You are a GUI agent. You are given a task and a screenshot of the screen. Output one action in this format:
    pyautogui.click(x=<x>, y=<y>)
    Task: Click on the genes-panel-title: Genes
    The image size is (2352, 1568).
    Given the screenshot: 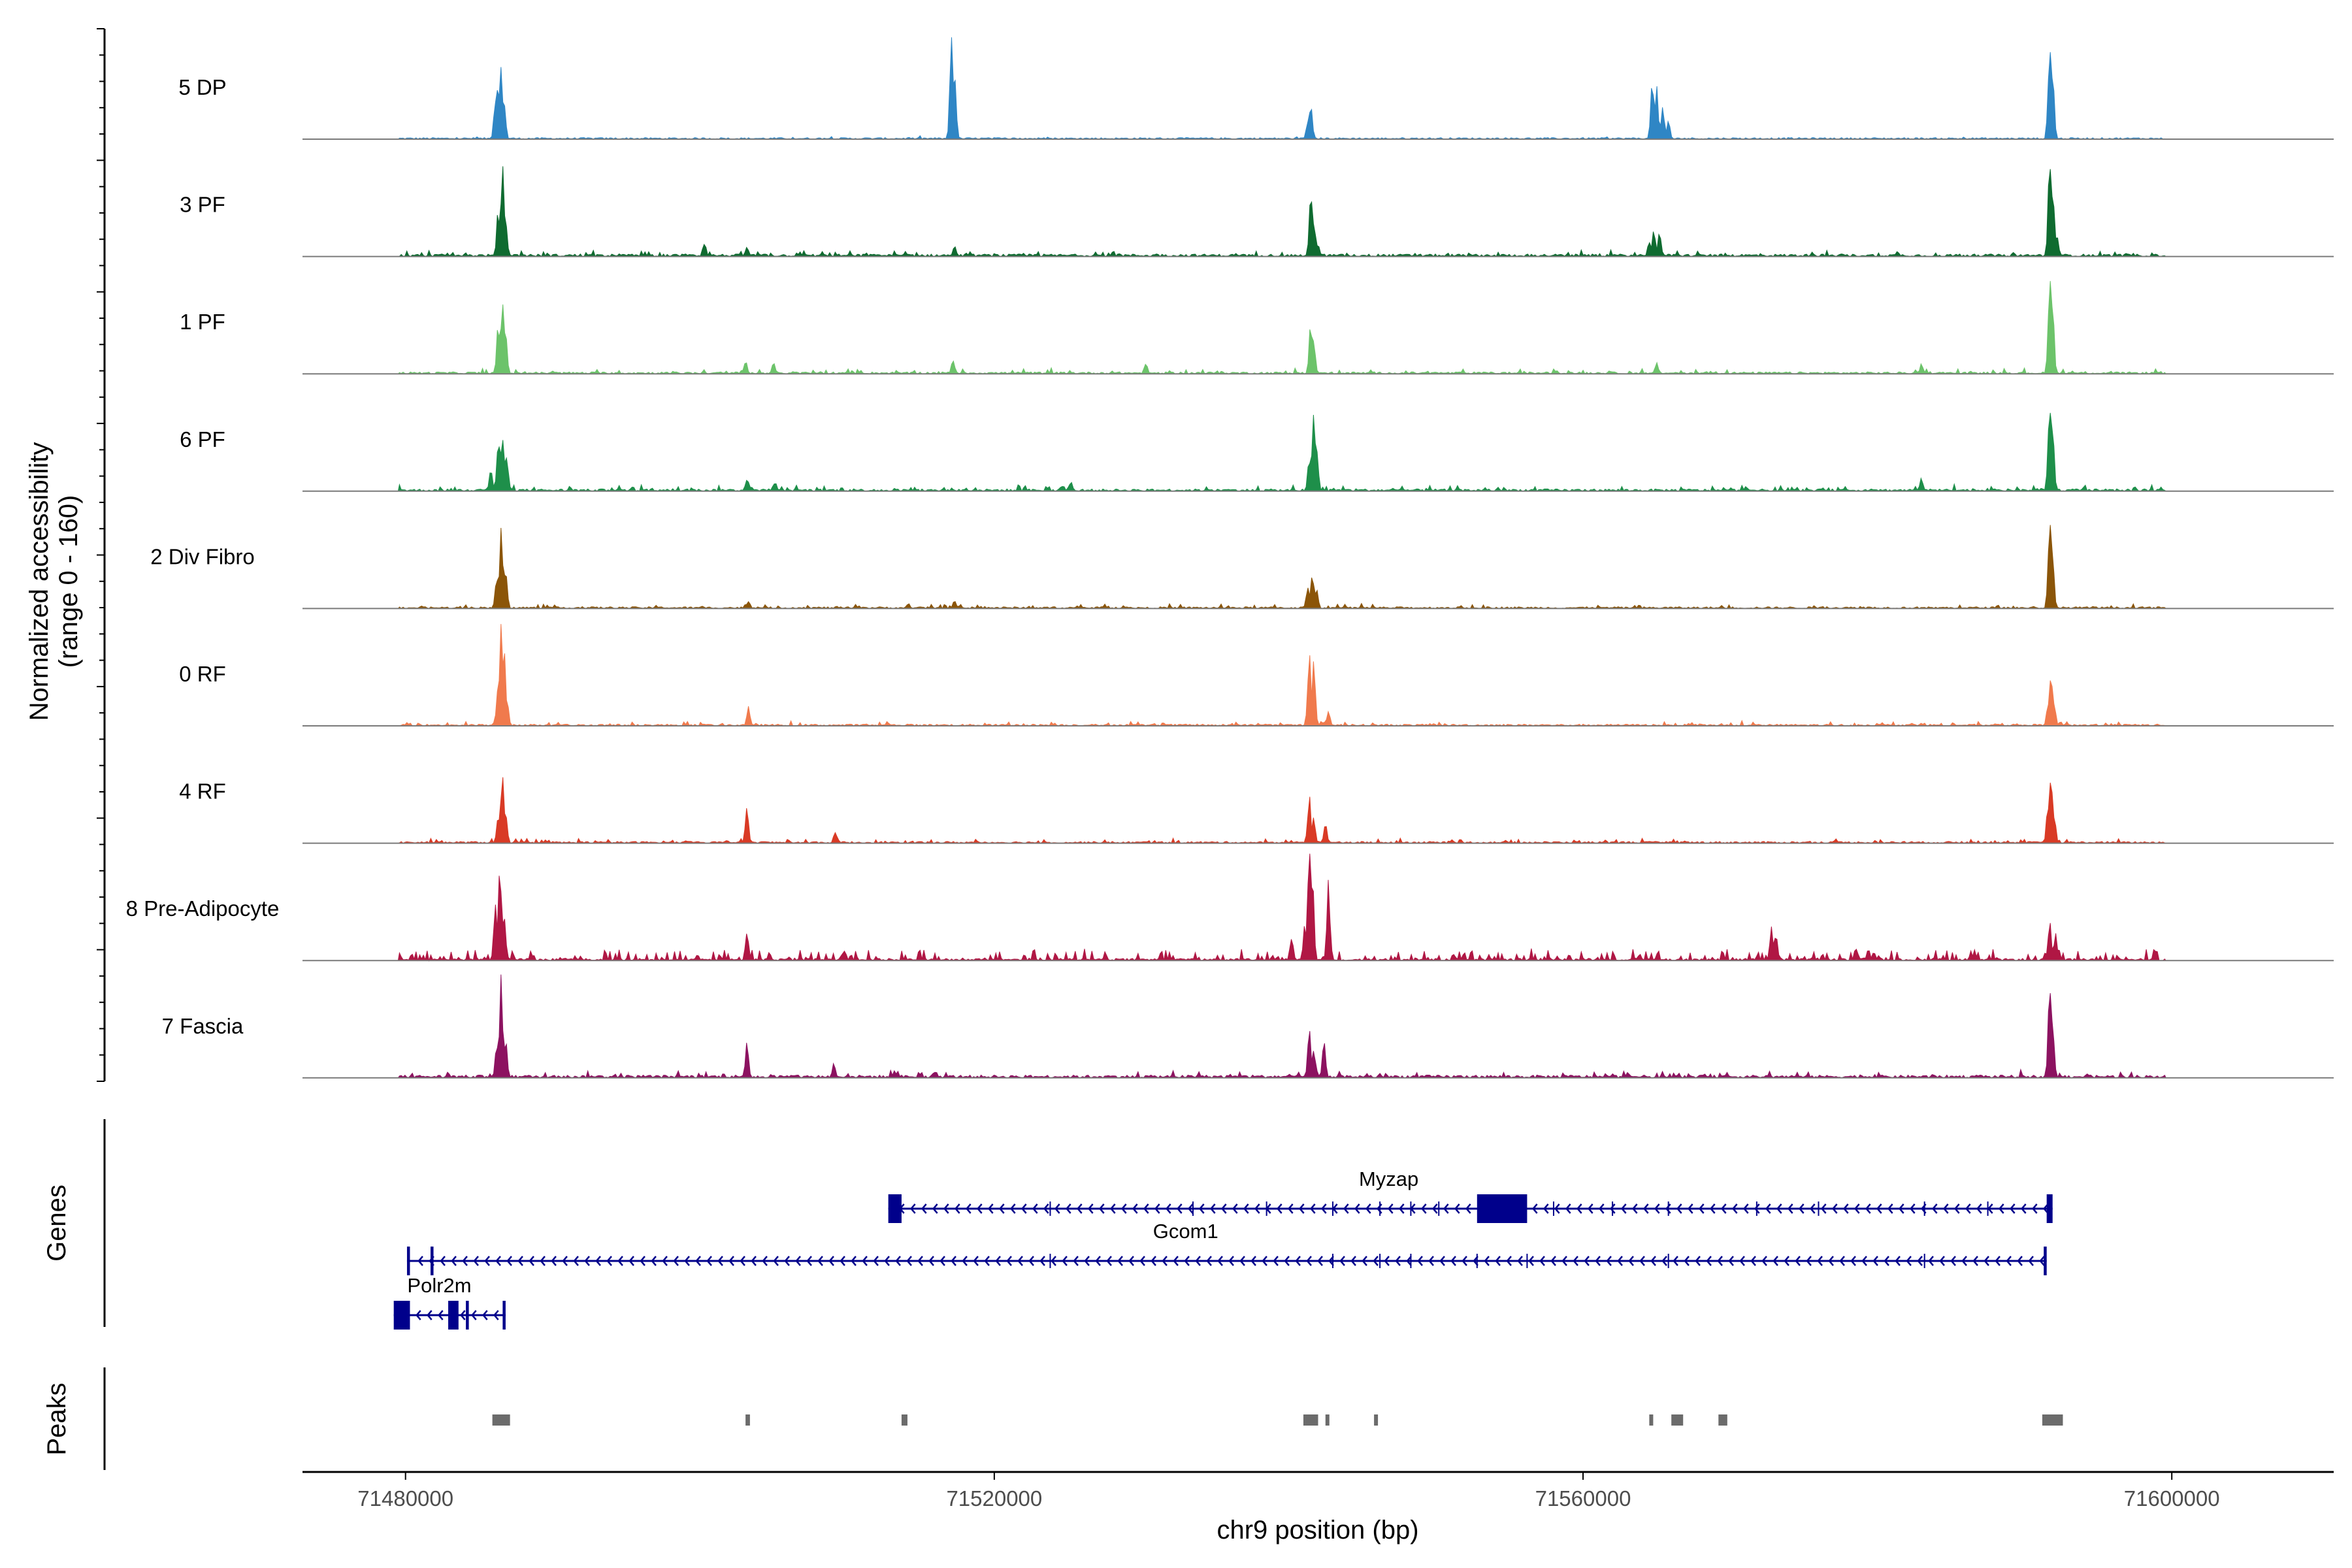 What is the action you would take?
    pyautogui.click(x=56, y=1223)
    